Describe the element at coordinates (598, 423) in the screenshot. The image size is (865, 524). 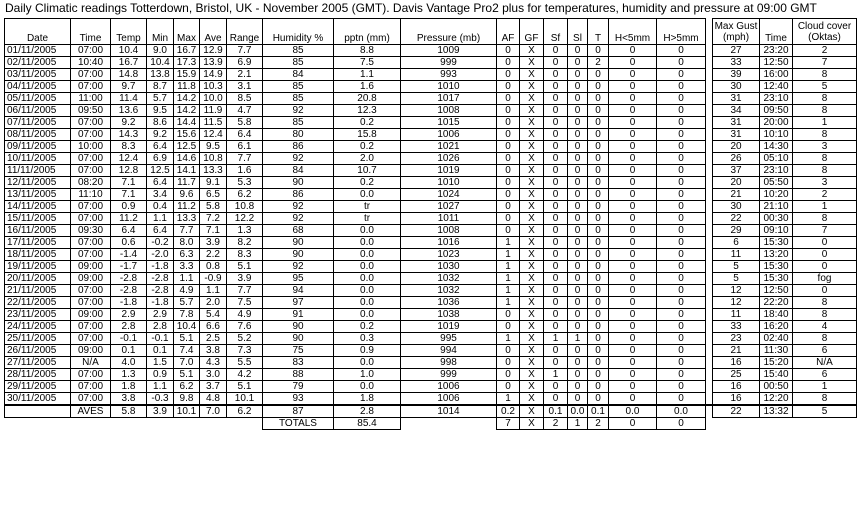
I see `totals-t: 2` at that location.